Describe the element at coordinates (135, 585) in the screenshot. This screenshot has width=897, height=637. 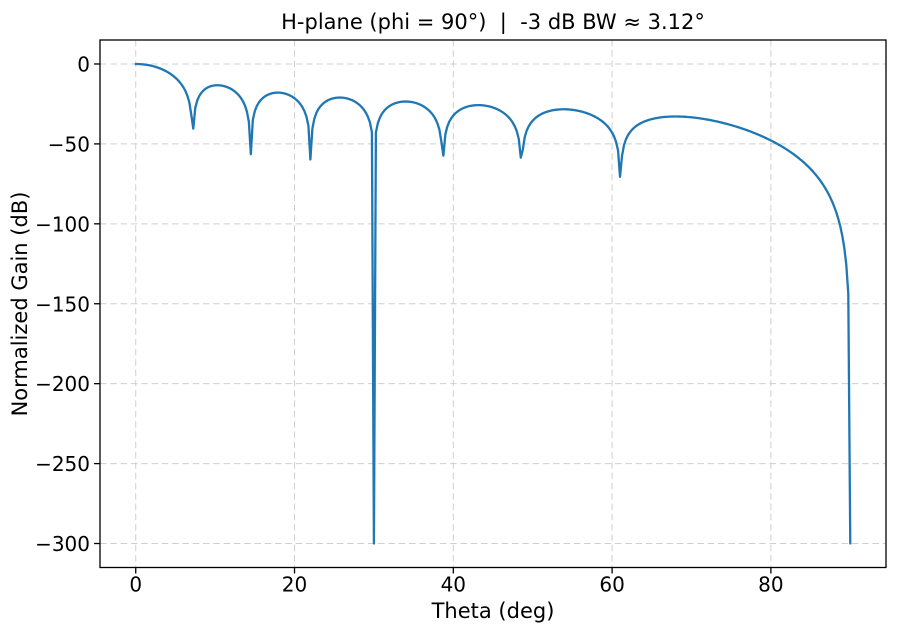
I see `x-tick-label: 0` at that location.